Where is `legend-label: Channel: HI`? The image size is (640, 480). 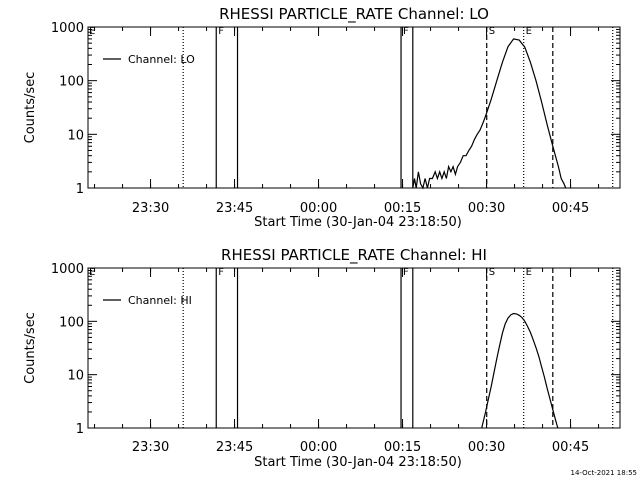 legend-label: Channel: HI is located at coordinates (160, 300).